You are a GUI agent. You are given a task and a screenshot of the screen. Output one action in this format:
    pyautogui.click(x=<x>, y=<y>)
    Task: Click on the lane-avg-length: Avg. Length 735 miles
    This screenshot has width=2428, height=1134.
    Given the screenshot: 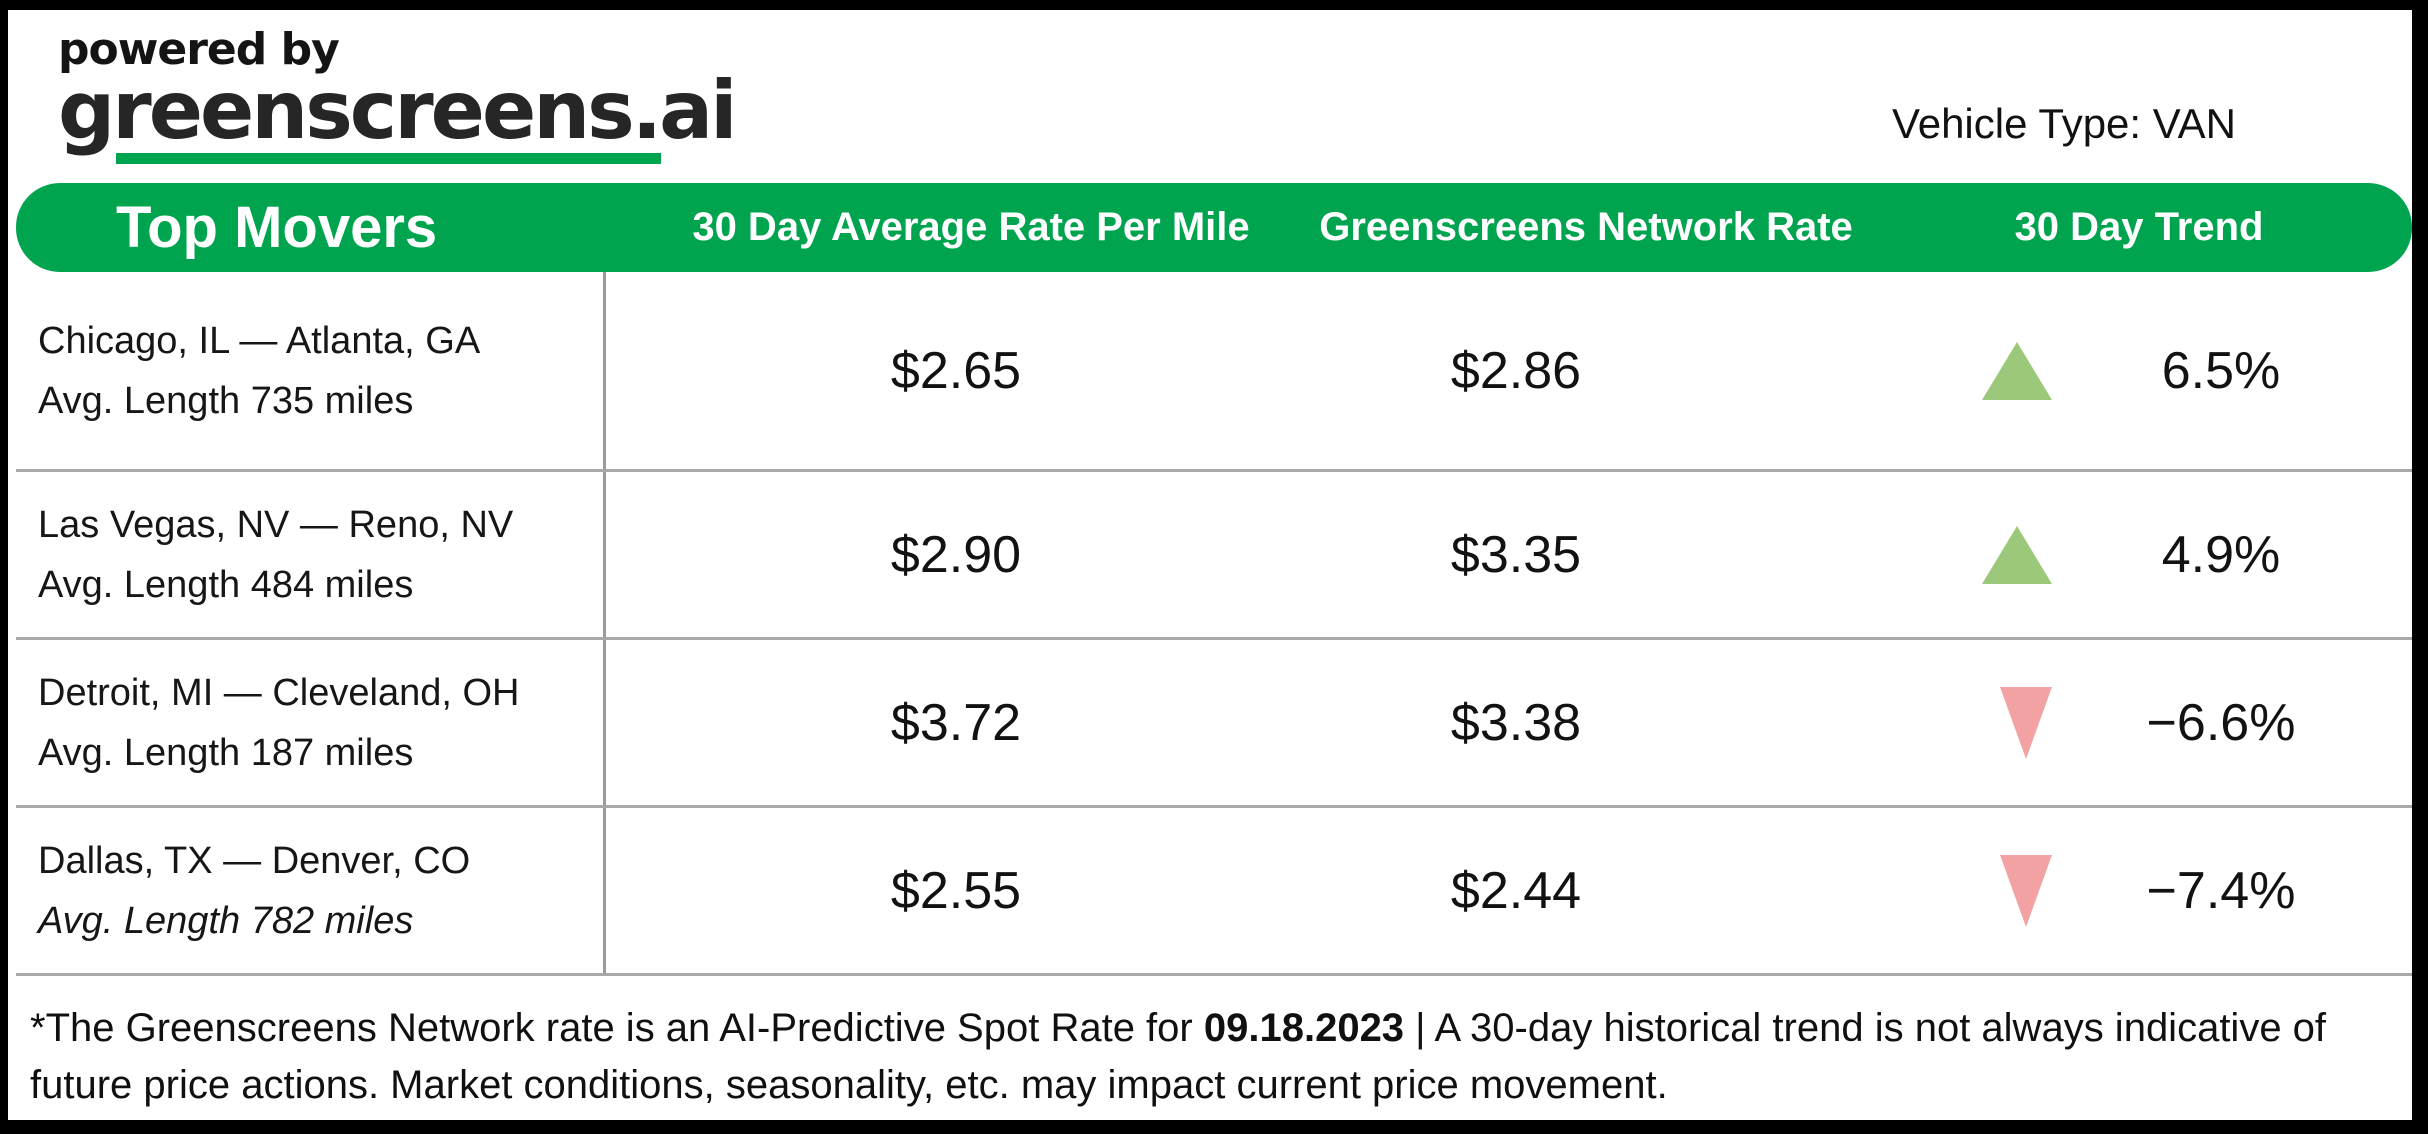 What is the action you would take?
    pyautogui.click(x=226, y=400)
    